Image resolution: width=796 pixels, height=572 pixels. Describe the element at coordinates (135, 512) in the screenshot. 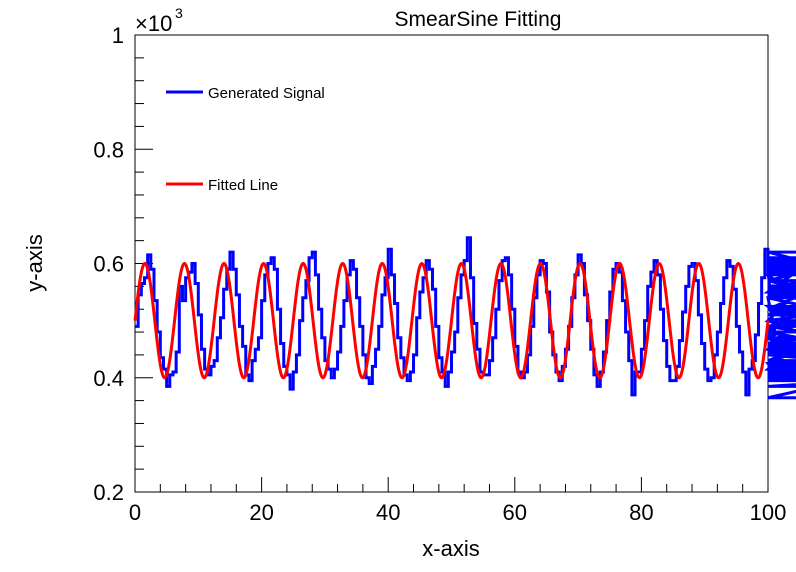

I see `x-tick-label: 0` at that location.